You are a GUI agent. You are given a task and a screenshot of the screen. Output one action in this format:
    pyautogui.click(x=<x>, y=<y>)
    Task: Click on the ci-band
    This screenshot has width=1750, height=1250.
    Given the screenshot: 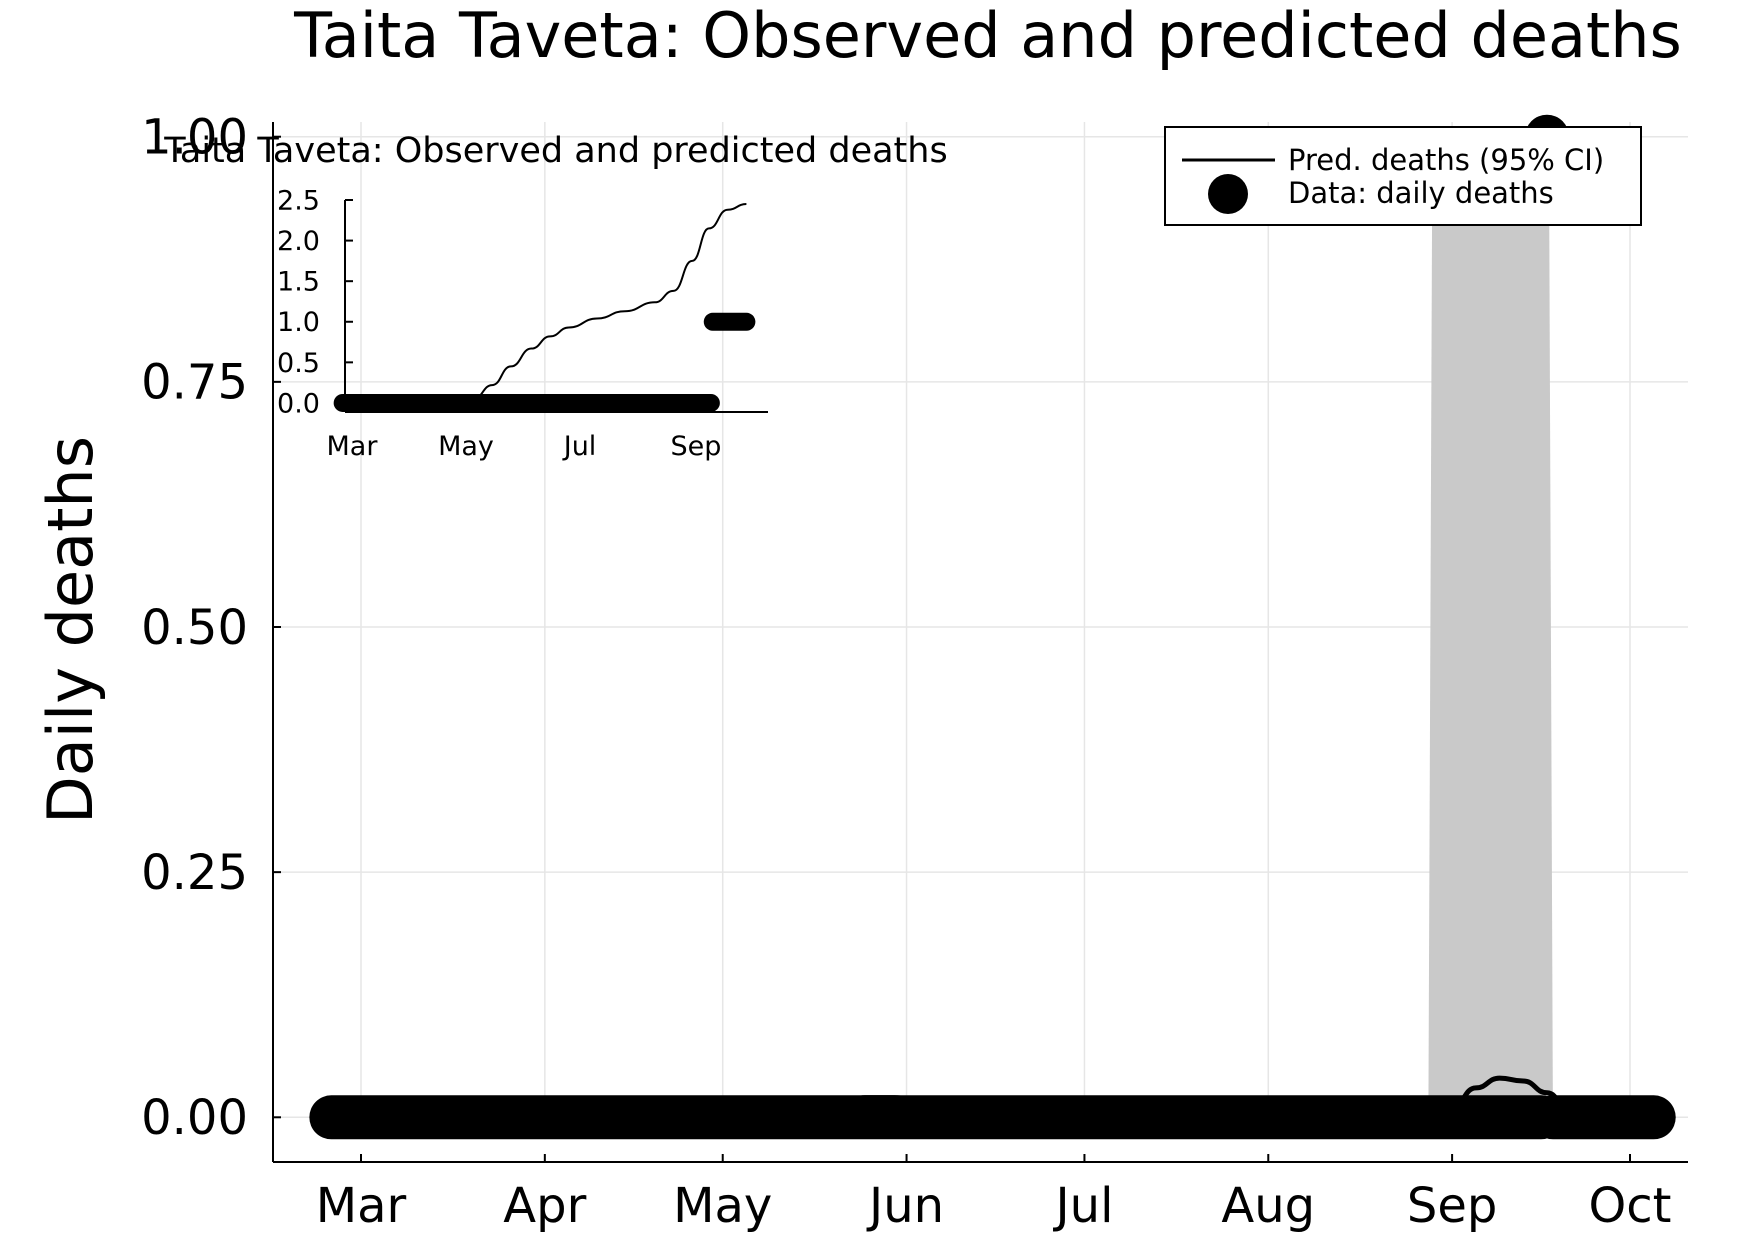 What is the action you would take?
    pyautogui.click(x=1490, y=627)
    